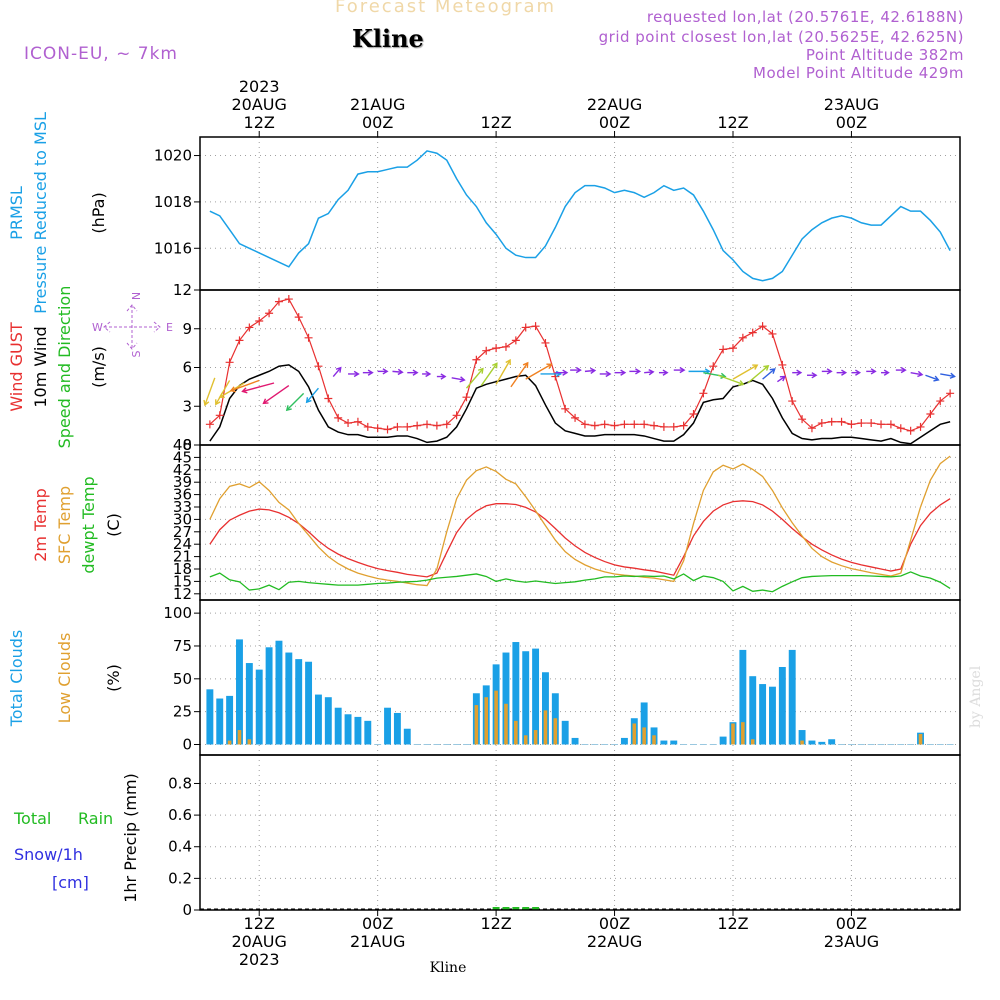 The height and width of the screenshot is (1000, 1000). Describe the element at coordinates (851, 104) in the screenshot. I see `time-label-top: 23AUG` at that location.